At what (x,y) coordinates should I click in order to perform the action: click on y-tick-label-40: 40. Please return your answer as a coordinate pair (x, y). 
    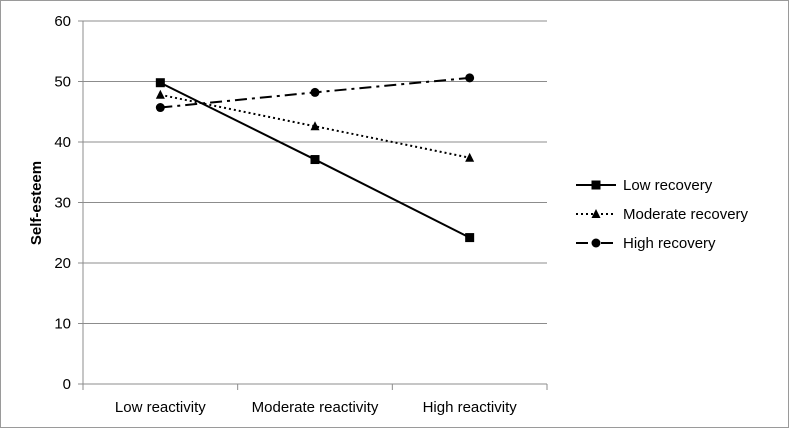
    Looking at the image, I should click on (62, 142).